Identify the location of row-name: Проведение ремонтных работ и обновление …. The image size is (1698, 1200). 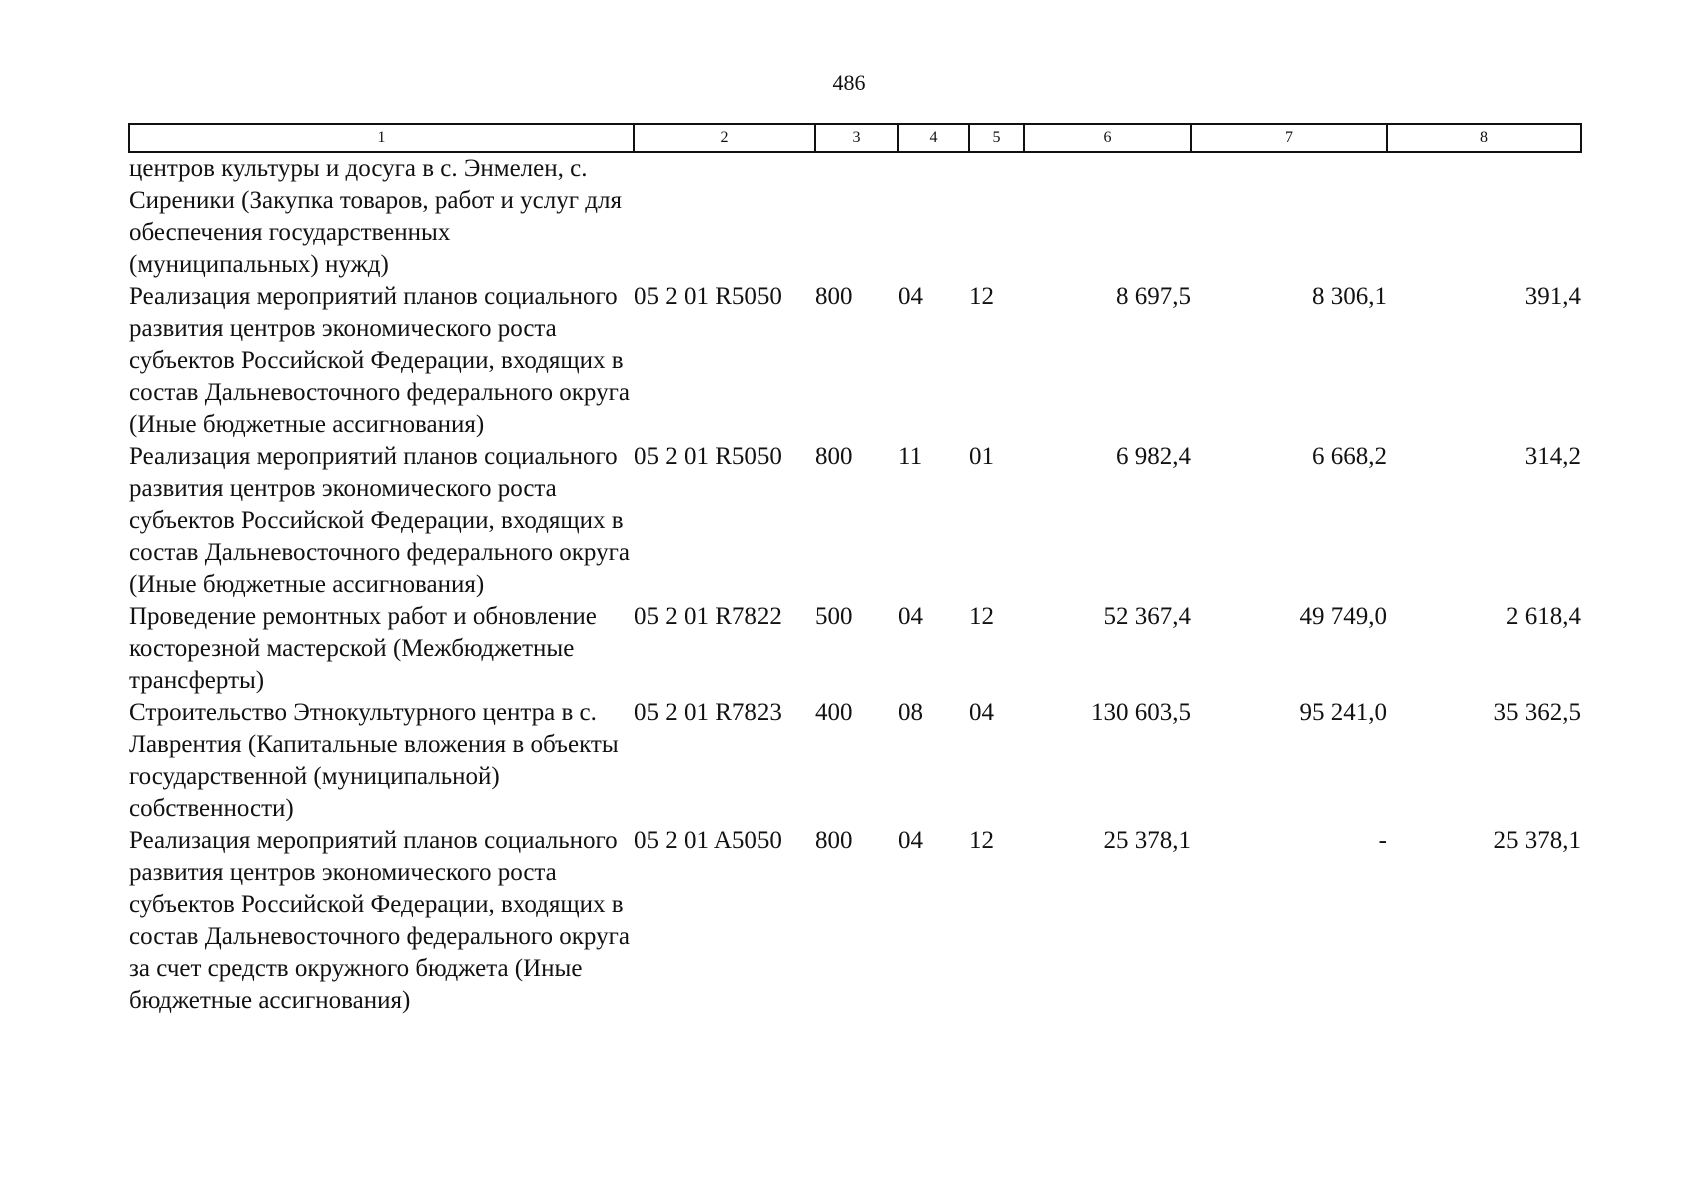
(363, 648).